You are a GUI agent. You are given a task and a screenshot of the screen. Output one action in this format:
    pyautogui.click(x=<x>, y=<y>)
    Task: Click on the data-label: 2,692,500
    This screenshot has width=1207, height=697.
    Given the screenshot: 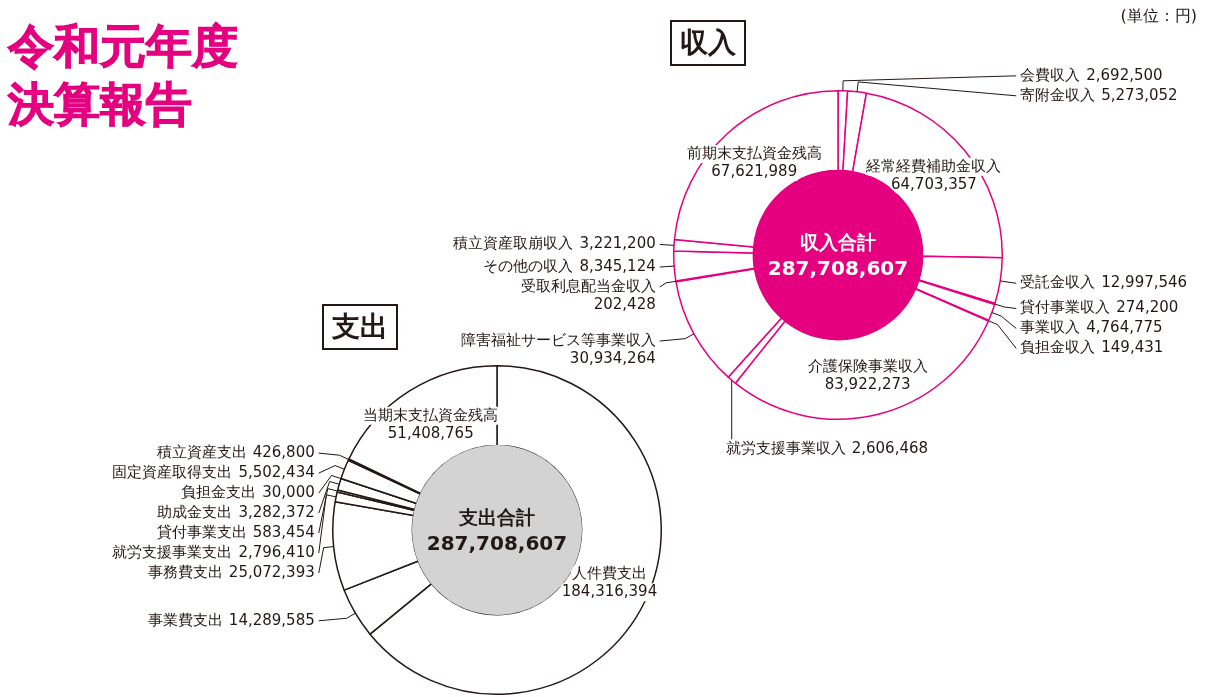 What is the action you would take?
    pyautogui.click(x=1124, y=74)
    